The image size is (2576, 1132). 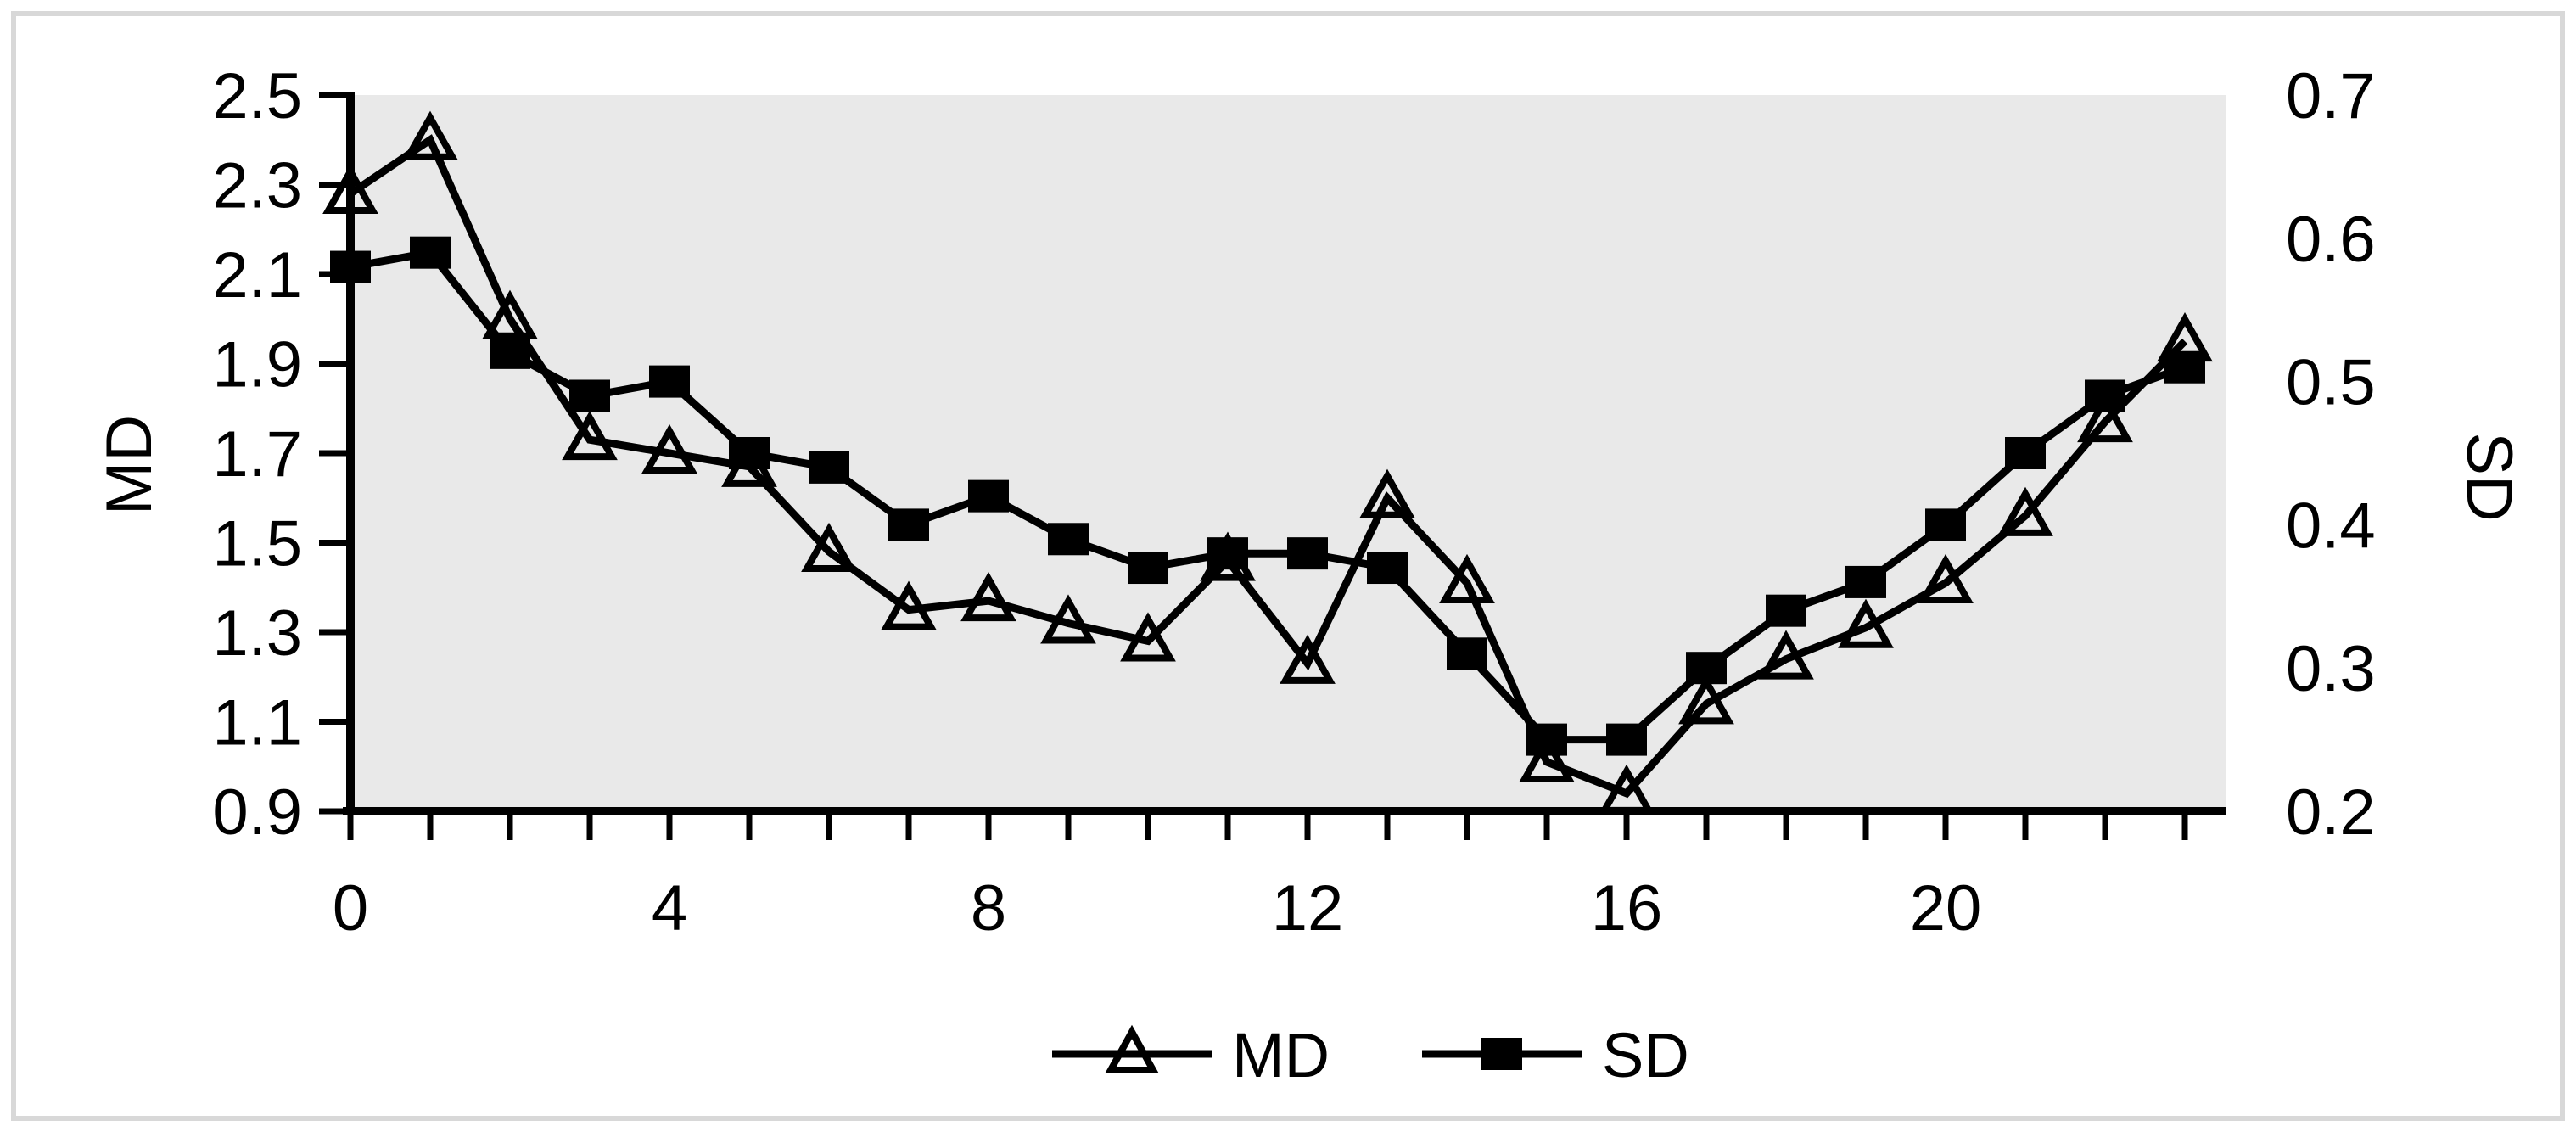 I want to click on left-axis-tick-label: 2.1, so click(x=257, y=275).